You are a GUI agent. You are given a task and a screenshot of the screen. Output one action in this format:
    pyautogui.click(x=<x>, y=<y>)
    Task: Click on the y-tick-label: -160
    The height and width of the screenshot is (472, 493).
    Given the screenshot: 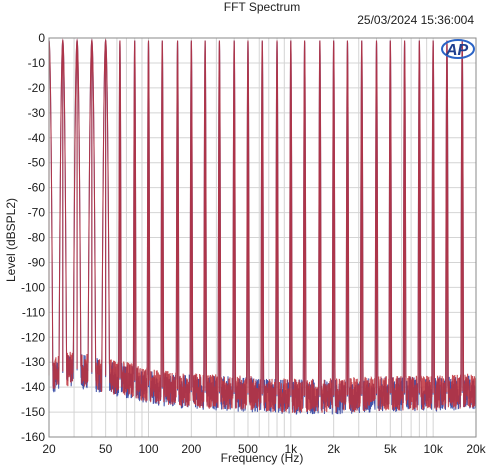 What is the action you would take?
    pyautogui.click(x=33, y=437)
    